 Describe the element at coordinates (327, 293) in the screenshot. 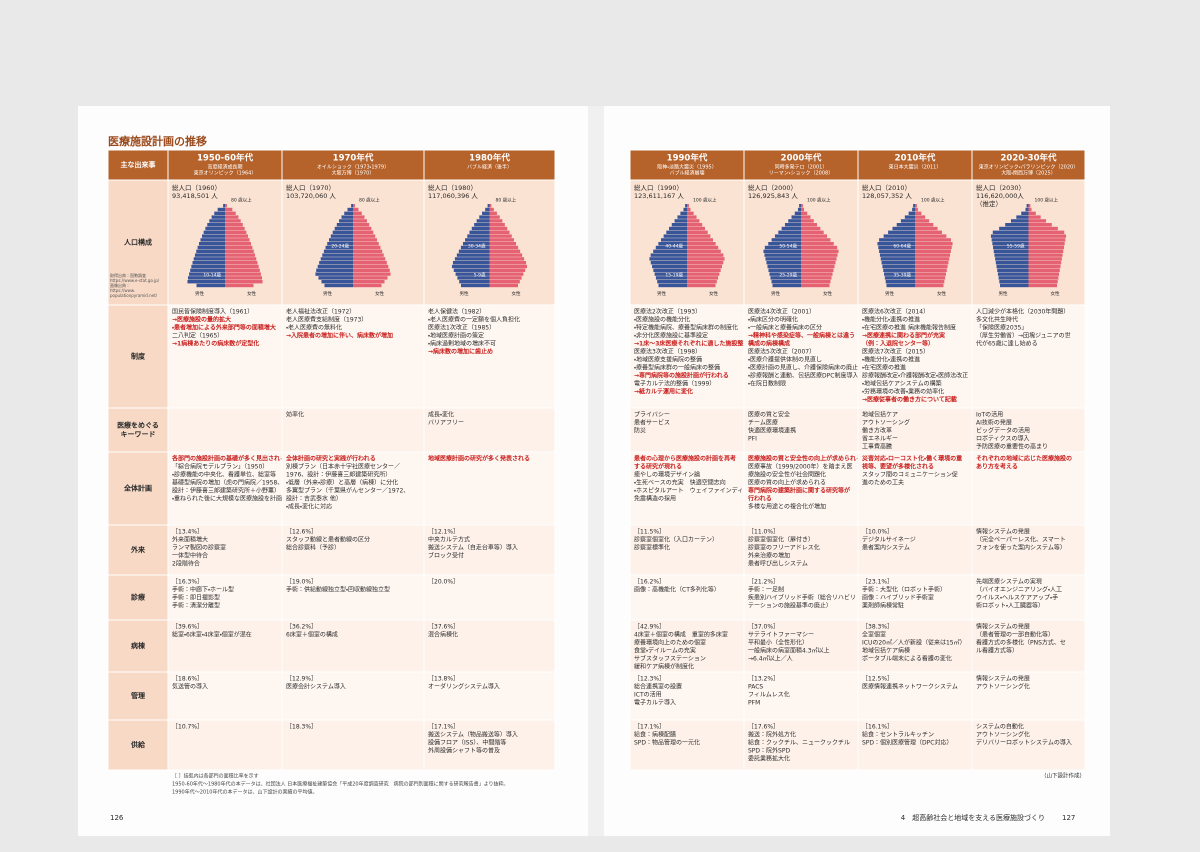

I see `male-label: 男性` at that location.